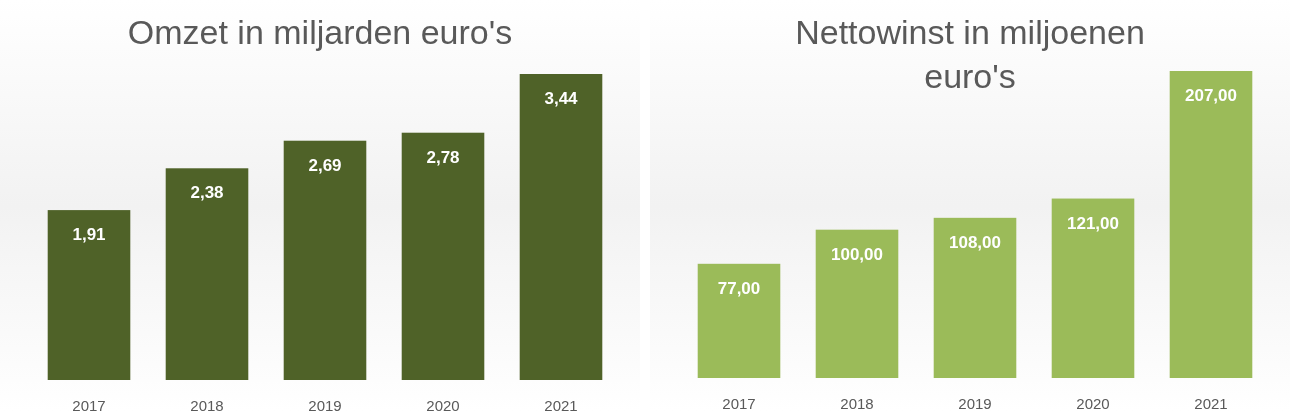 Image resolution: width=1290 pixels, height=411 pixels. I want to click on data-label: 1,91, so click(89, 235).